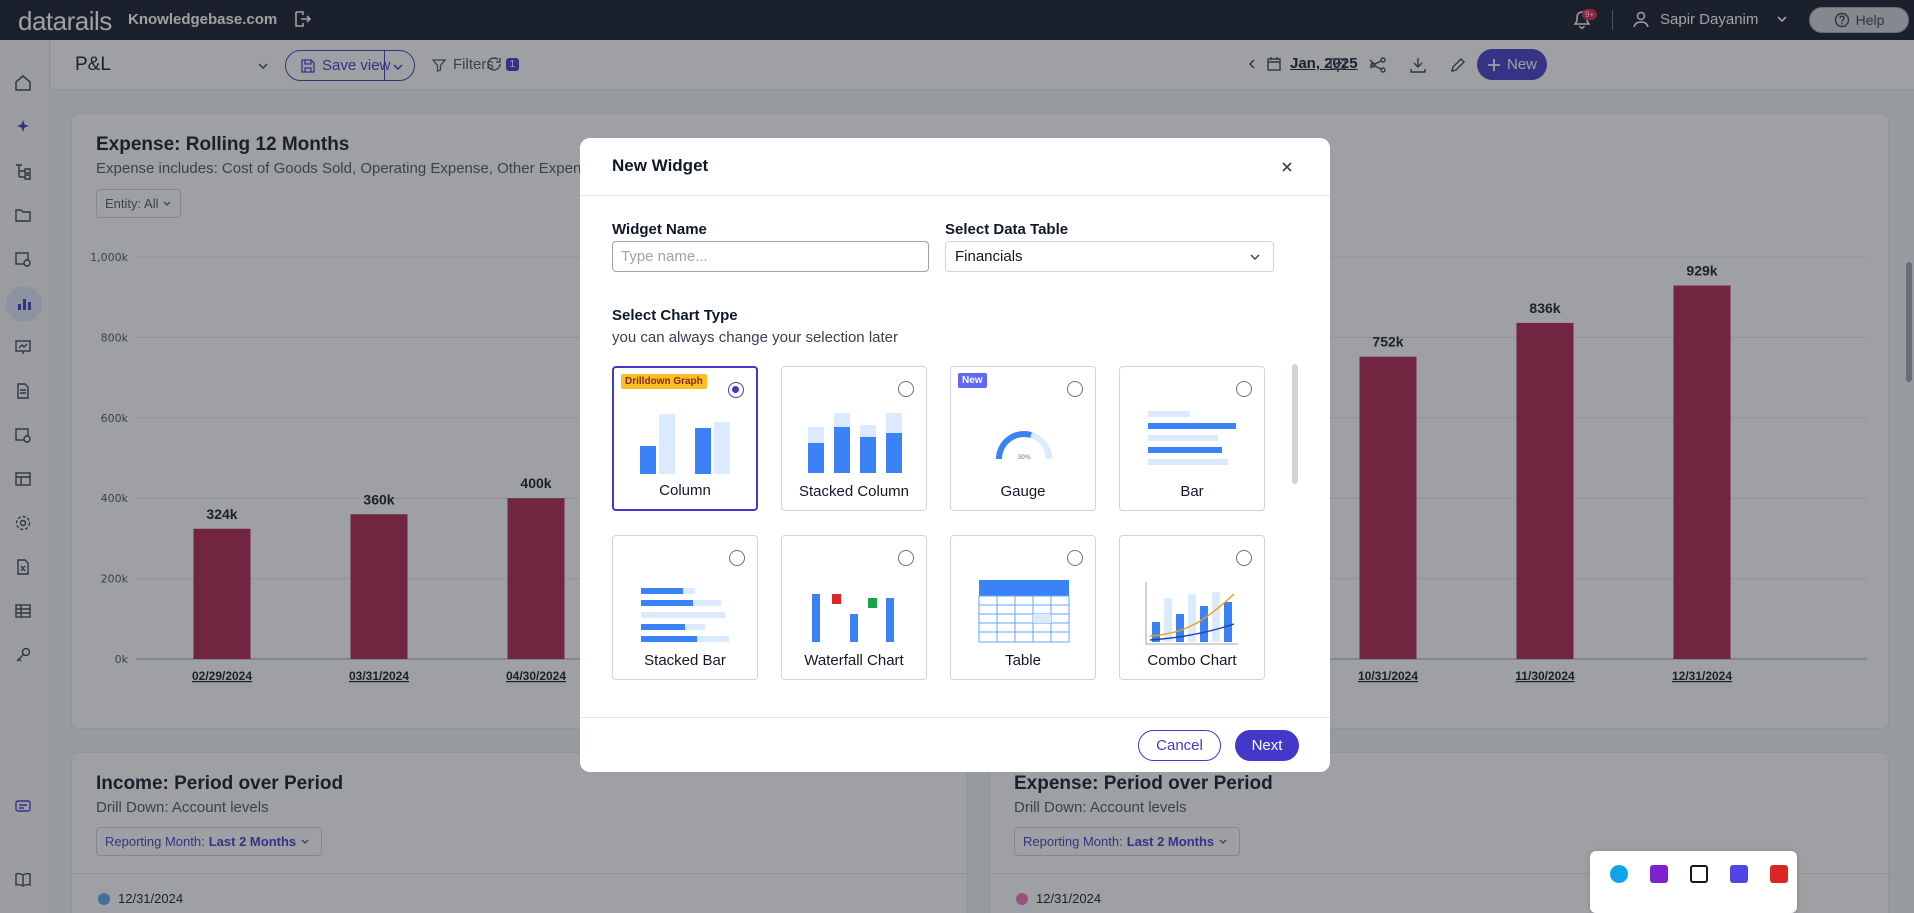 The width and height of the screenshot is (1914, 913). I want to click on dashboard-chart-icon, so click(24, 304).